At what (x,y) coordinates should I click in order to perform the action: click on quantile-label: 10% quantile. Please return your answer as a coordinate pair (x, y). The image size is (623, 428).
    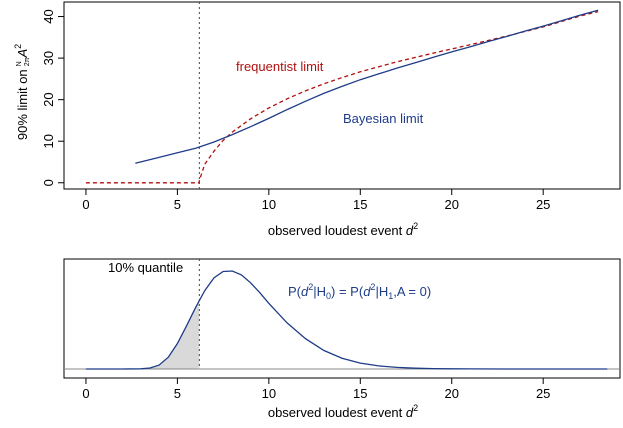
    Looking at the image, I should click on (145, 267).